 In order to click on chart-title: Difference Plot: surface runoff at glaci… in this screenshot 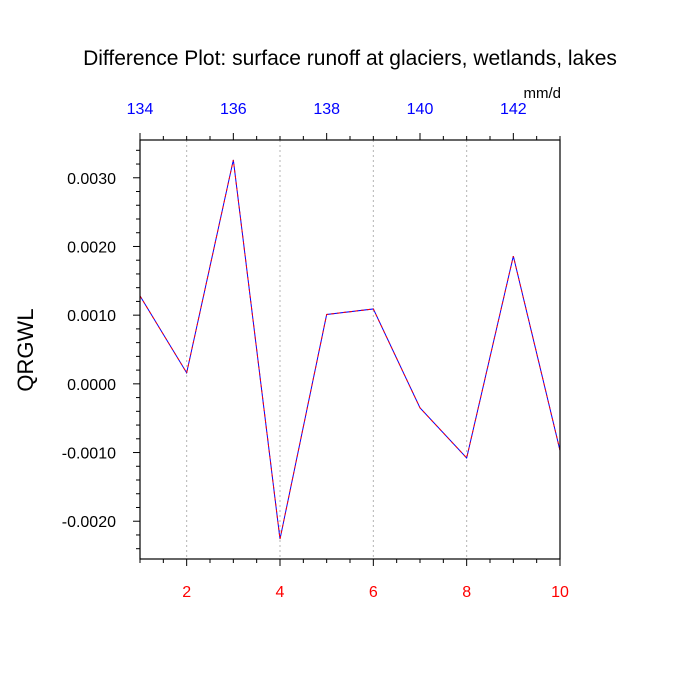, I will do `click(350, 58)`.